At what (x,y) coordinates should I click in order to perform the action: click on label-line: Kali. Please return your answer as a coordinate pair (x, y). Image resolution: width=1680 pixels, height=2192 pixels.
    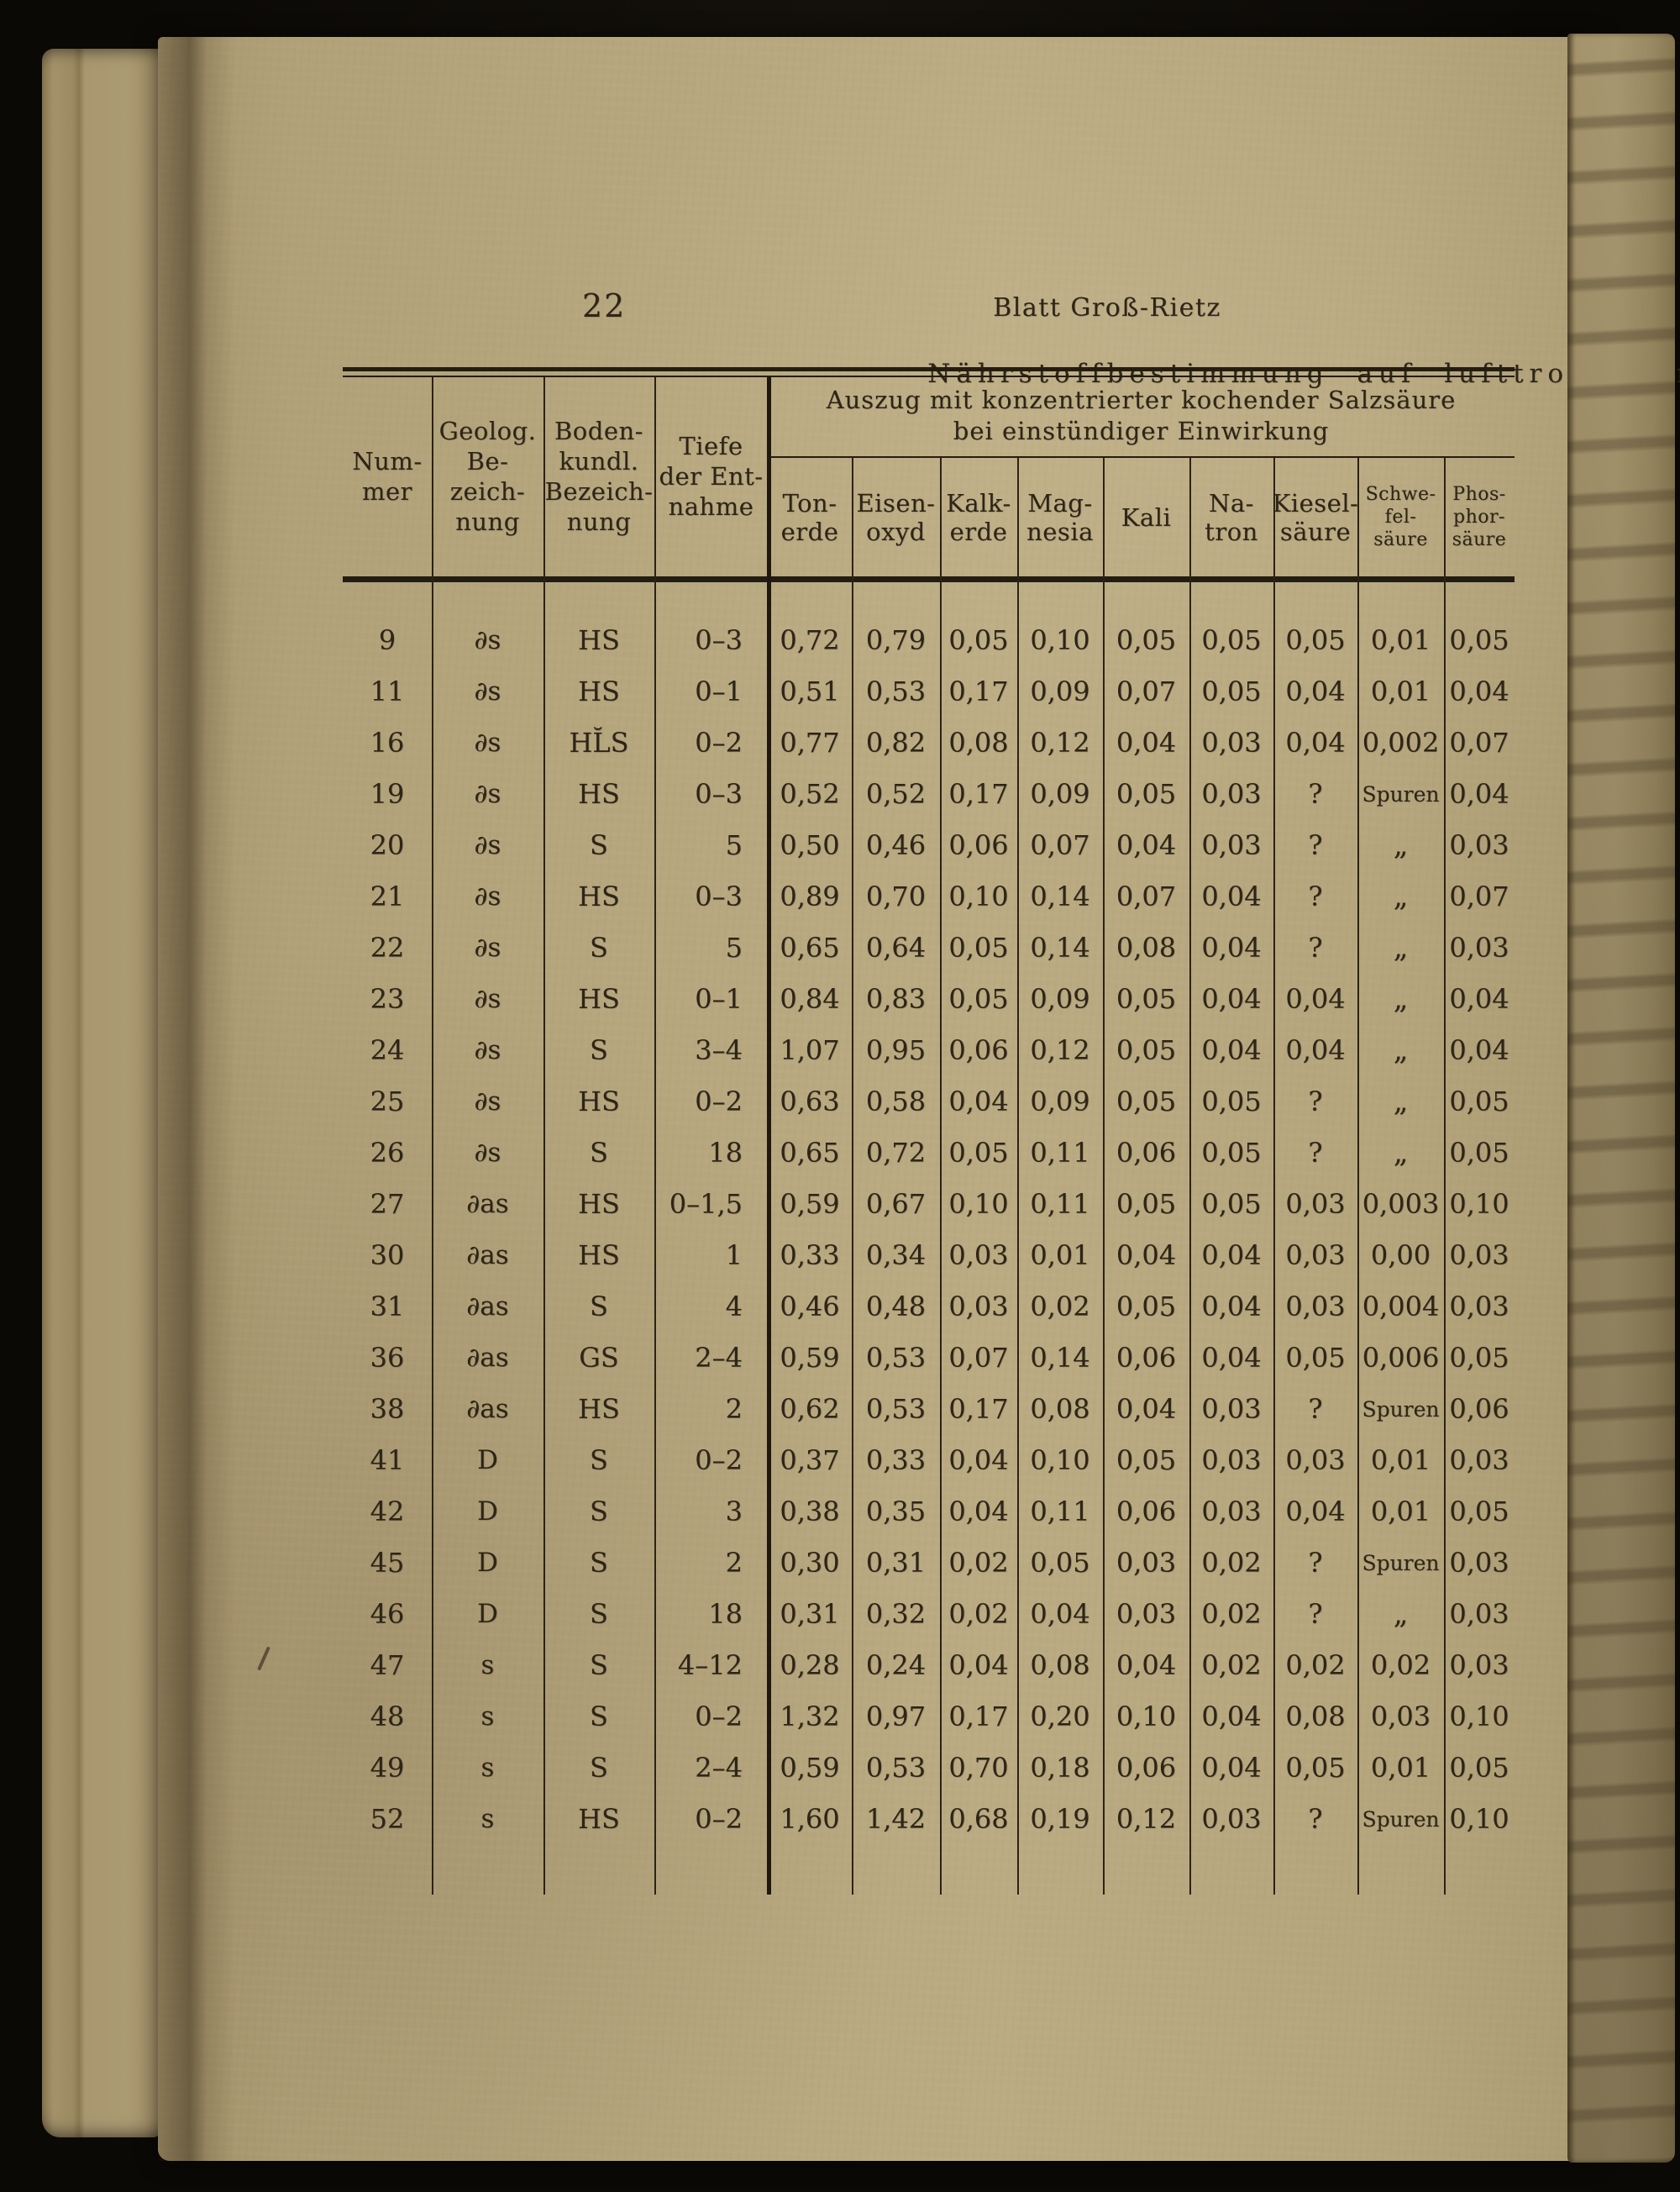
    Looking at the image, I should click on (1146, 517).